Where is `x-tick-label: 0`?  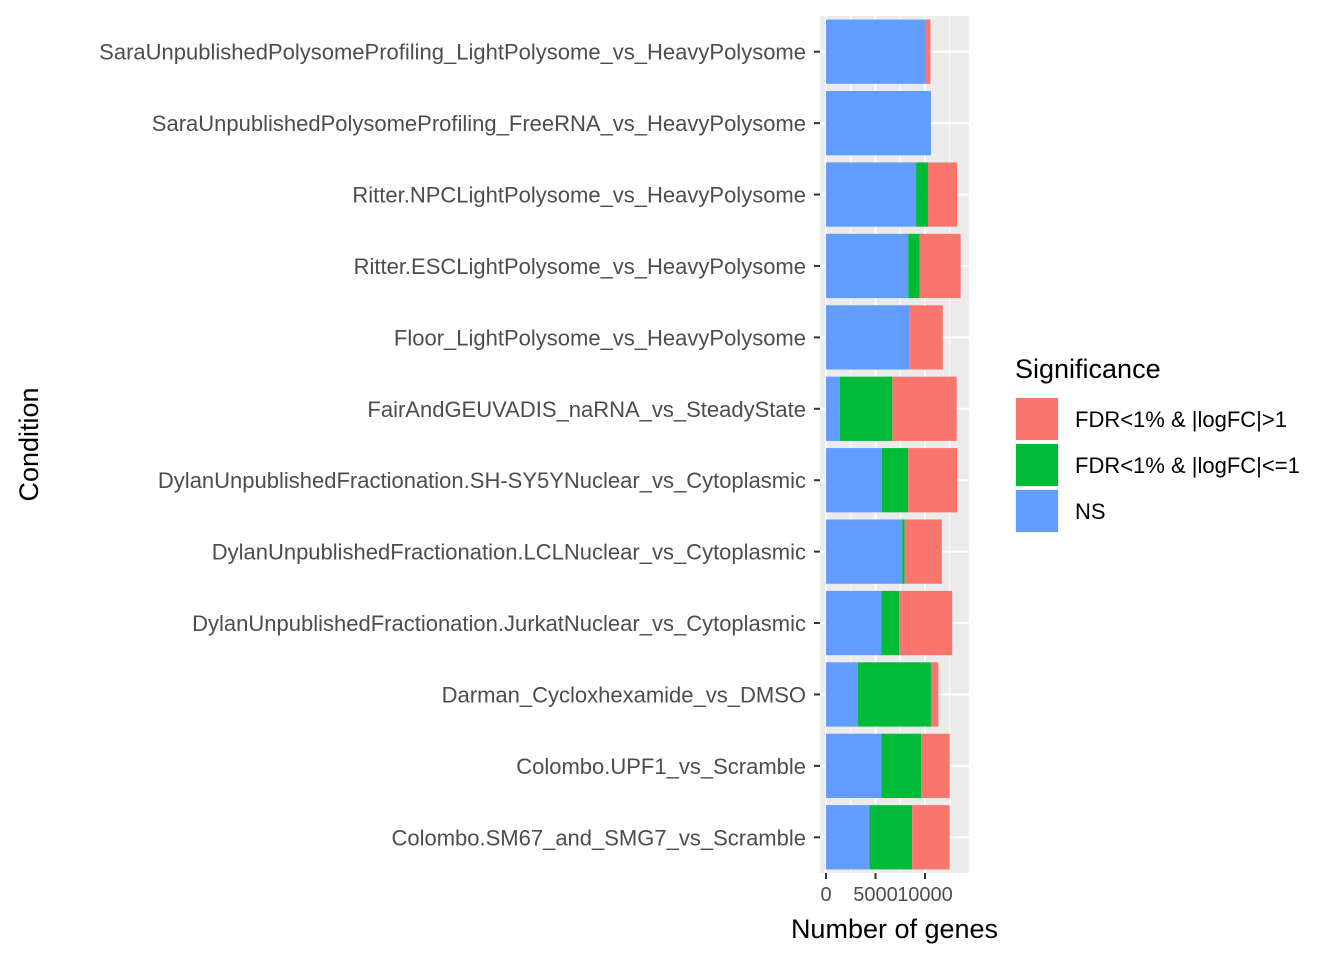
x-tick-label: 0 is located at coordinates (825, 895).